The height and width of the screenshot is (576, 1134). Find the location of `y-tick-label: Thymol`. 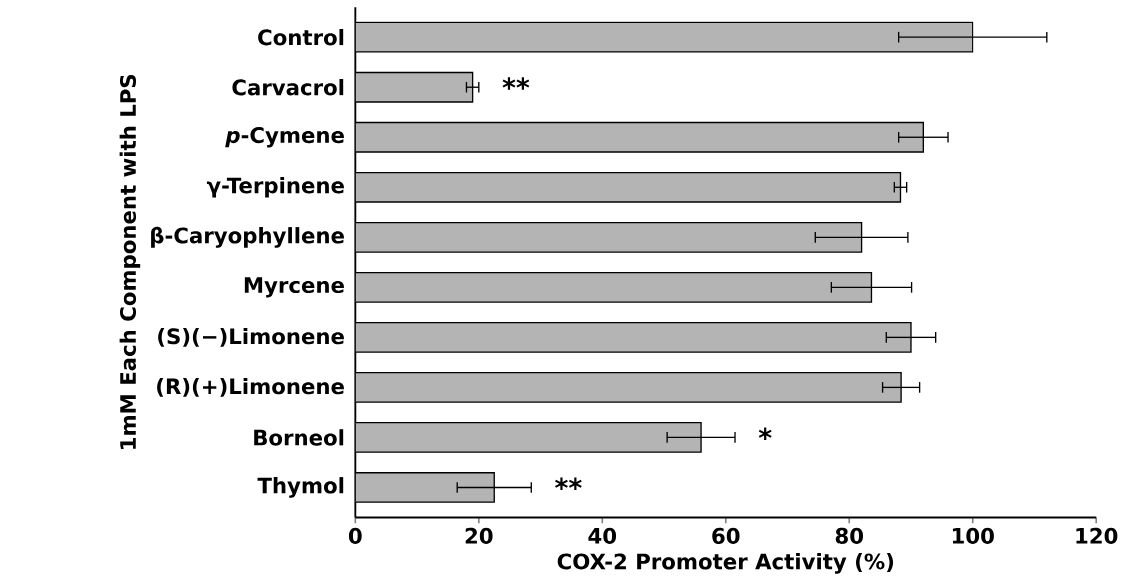

y-tick-label: Thymol is located at coordinates (300, 487).